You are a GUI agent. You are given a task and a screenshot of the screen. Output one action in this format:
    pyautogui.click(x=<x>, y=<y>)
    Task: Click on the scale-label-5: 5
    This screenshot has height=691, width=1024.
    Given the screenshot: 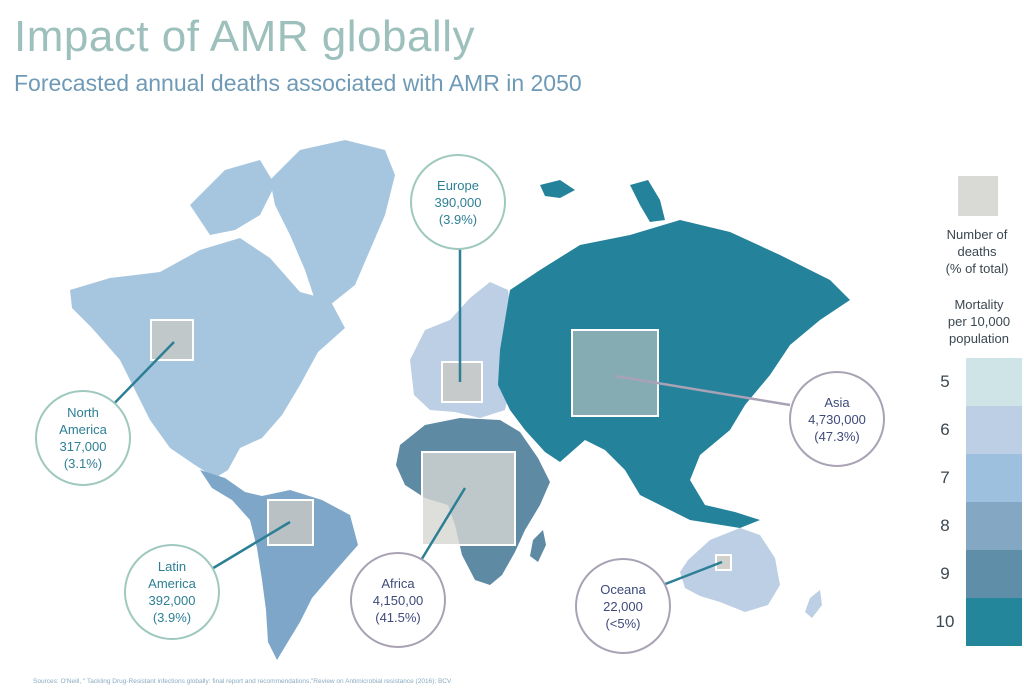 What is the action you would take?
    pyautogui.click(x=945, y=381)
    